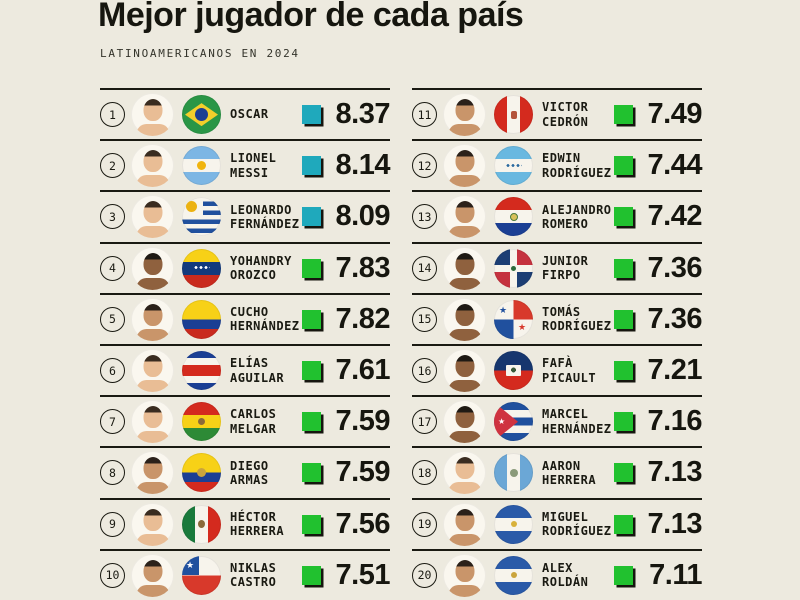 The width and height of the screenshot is (800, 600). What do you see at coordinates (424, 319) in the screenshot?
I see `rank-badge: 15` at bounding box center [424, 319].